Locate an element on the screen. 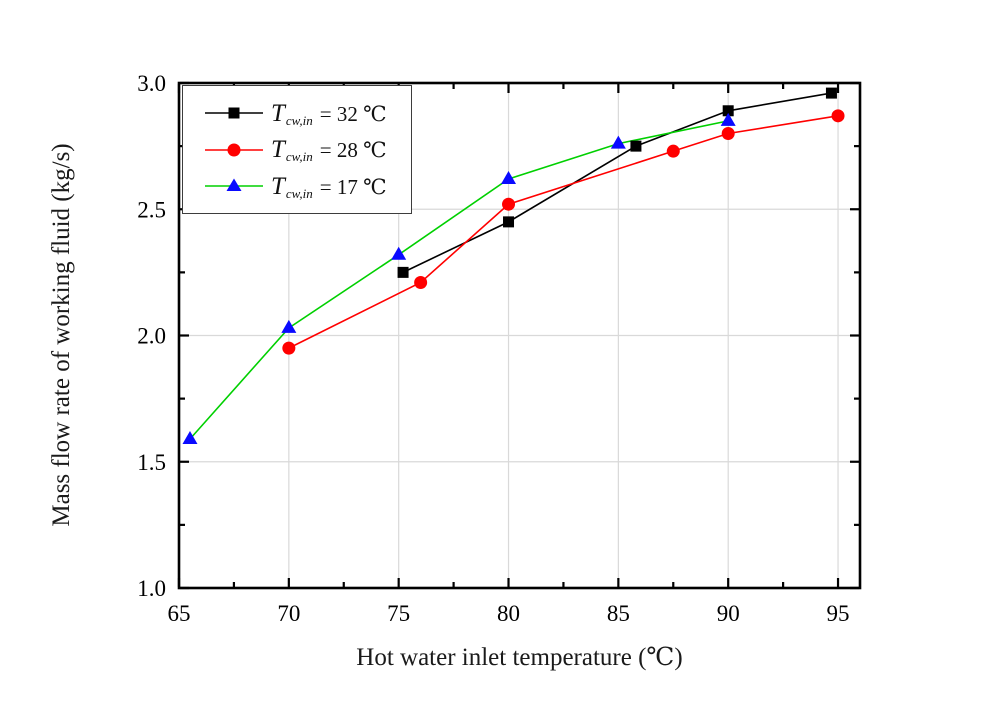 The width and height of the screenshot is (1001, 707). legend-entry-Tcwin-17C: Tcw,in = 17 ℃ is located at coordinates (308, 186).